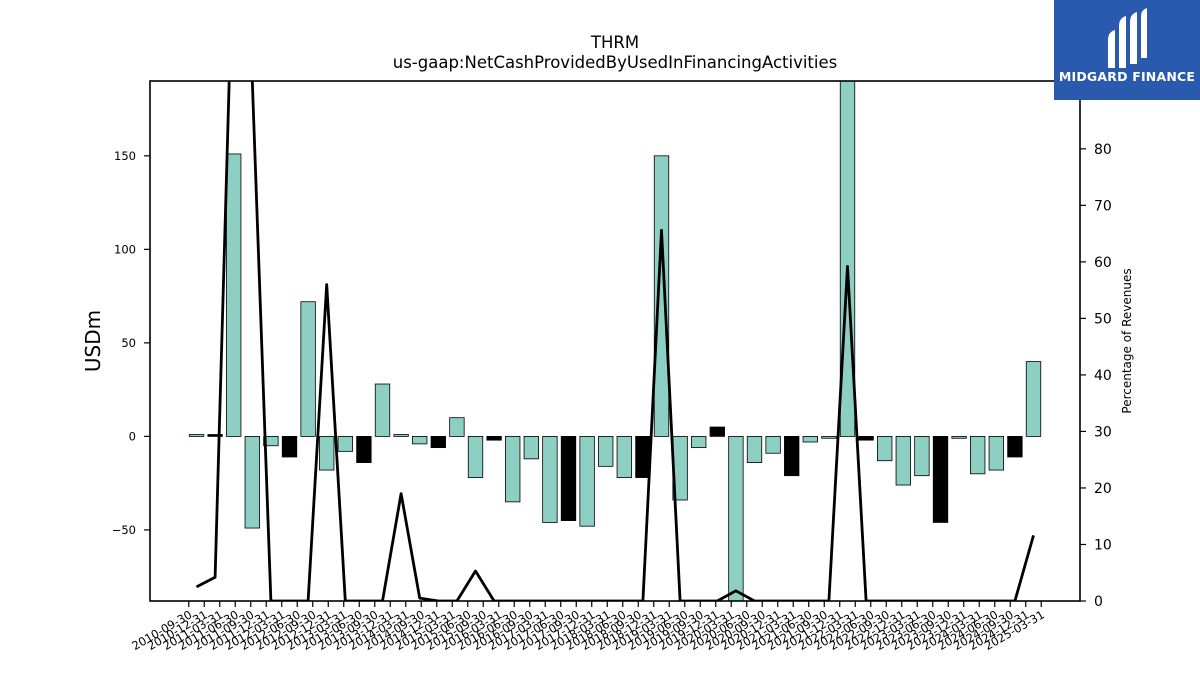 Image resolution: width=1200 pixels, height=675 pixels. What do you see at coordinates (1103, 319) in the screenshot?
I see `y2-tick-label: 50` at bounding box center [1103, 319].